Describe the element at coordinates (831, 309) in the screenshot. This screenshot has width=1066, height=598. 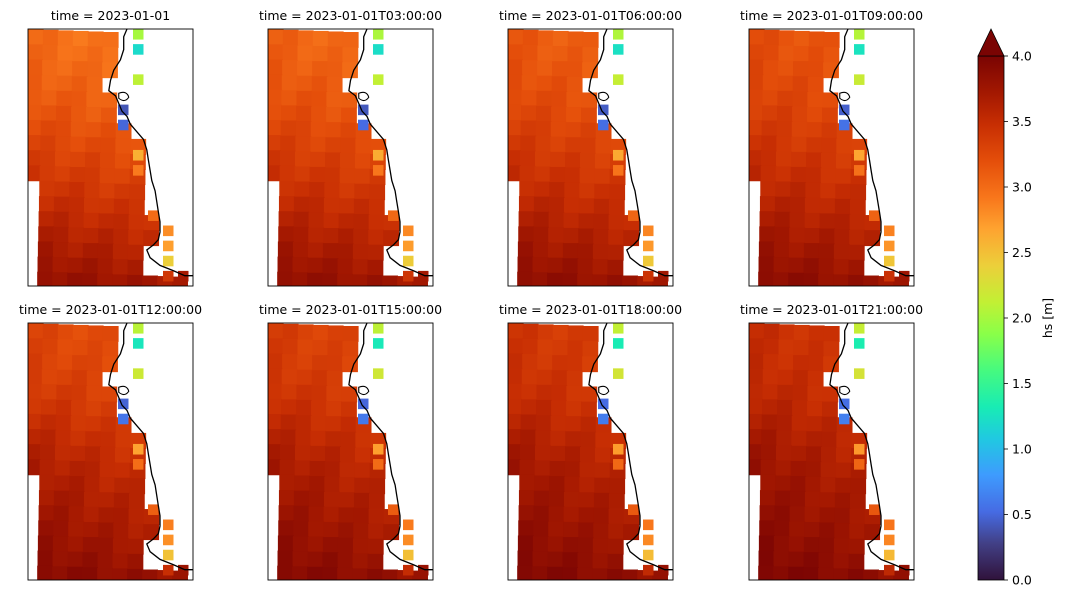
I see `panel-title: time = 2023-01-01T21:00:00` at that location.